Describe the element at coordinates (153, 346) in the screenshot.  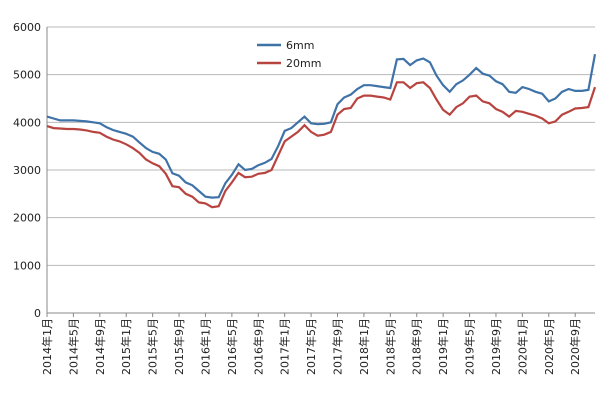
I see `x-tick-label: 2015年5月` at that location.